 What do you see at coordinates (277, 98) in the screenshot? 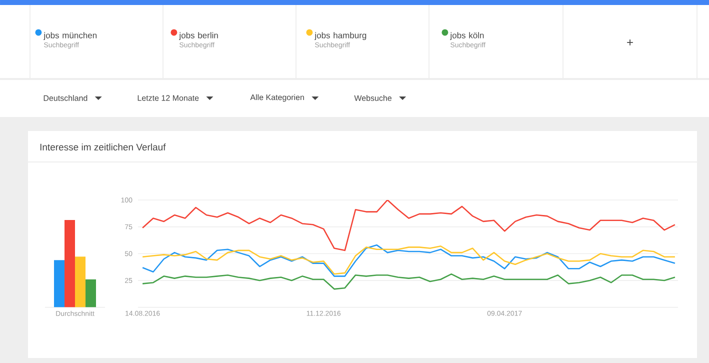
I see `text: Alle Kategorien` at bounding box center [277, 98].